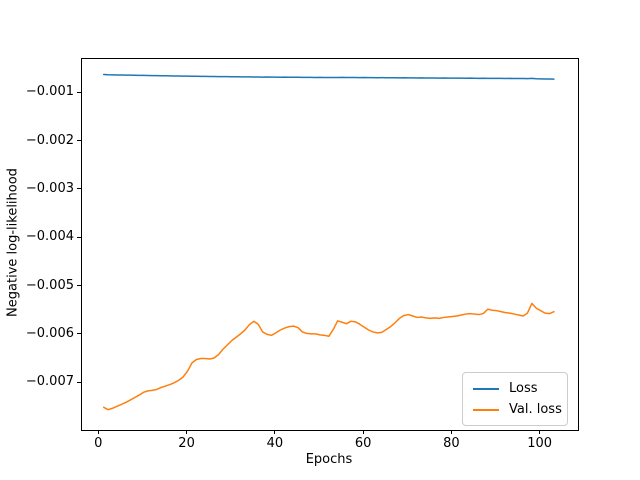  Describe the element at coordinates (535, 409) in the screenshot. I see `legend-label-val-loss: Val. loss` at that location.